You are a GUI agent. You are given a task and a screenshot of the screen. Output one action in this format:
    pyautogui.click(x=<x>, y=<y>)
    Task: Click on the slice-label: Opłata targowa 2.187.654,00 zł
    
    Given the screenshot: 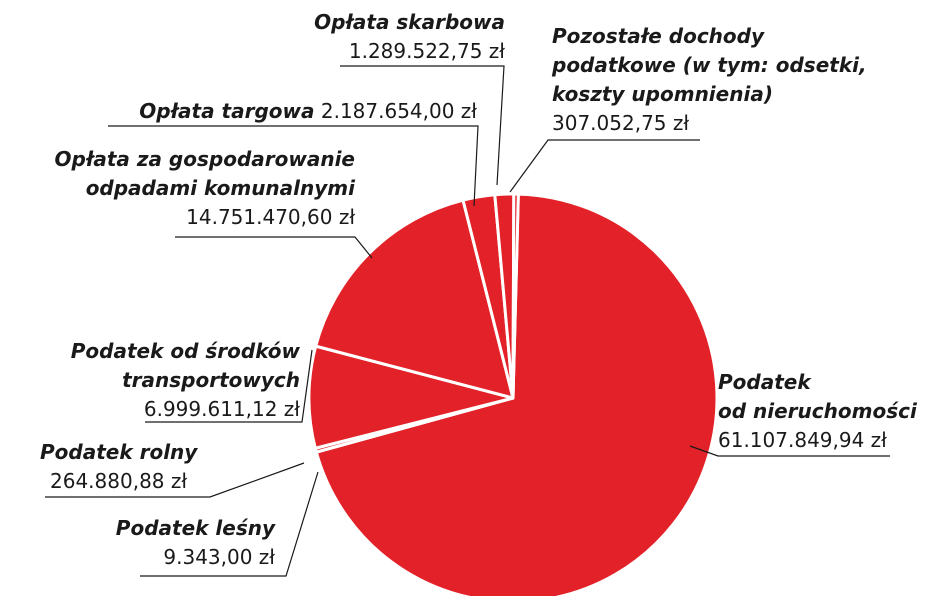 What is the action you would take?
    pyautogui.click(x=308, y=111)
    